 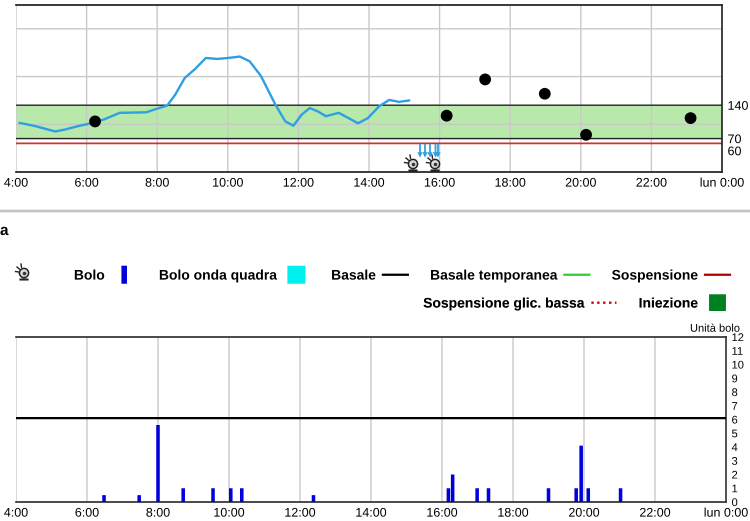 What do you see at coordinates (735, 378) in the screenshot?
I see `y-tick-label: 9` at bounding box center [735, 378].